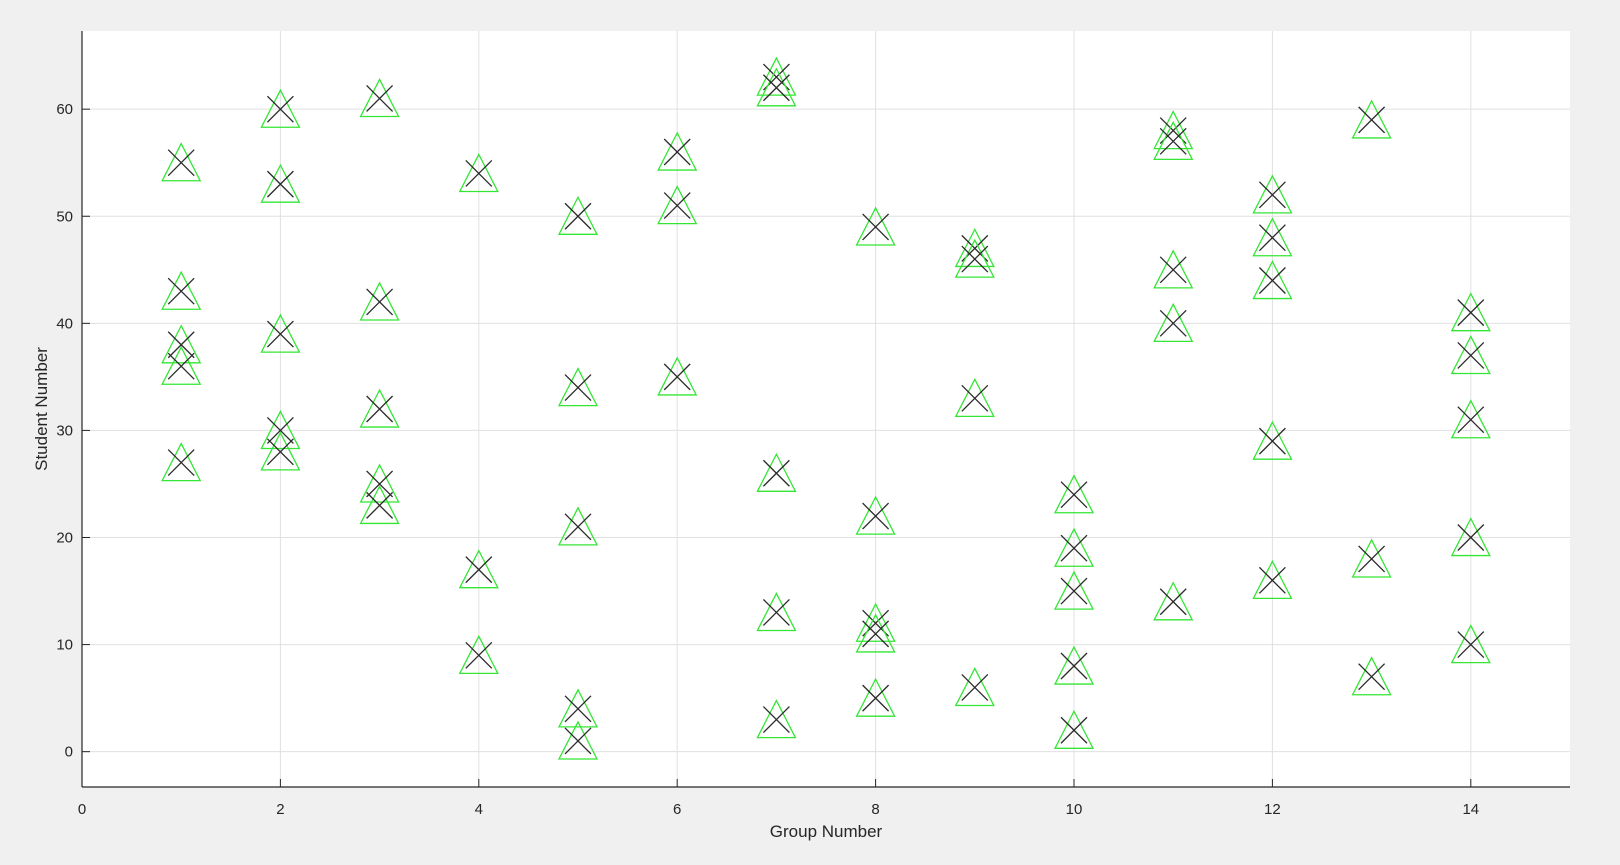 This screenshot has height=865, width=1620. I want to click on x-tick-label: 8, so click(875, 809).